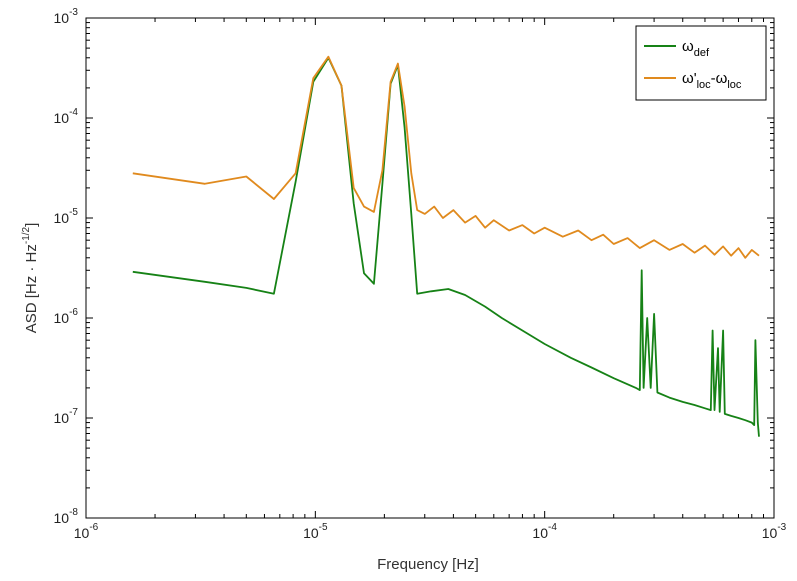 This screenshot has width=797, height=581. What do you see at coordinates (704, 85) in the screenshot?
I see `legend-label-series-2-sub1: loc` at bounding box center [704, 85].